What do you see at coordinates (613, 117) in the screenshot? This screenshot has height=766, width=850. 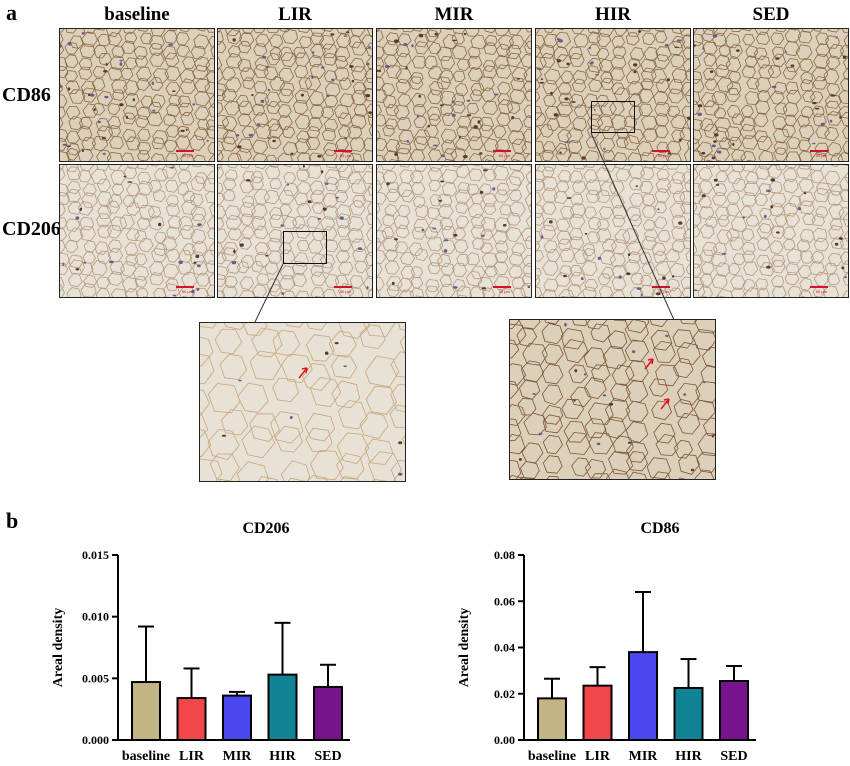 I see `roi-box-hir-cd86` at bounding box center [613, 117].